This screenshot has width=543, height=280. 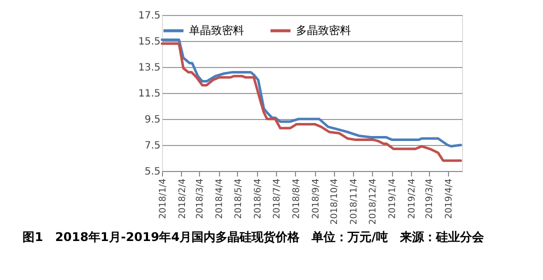 What do you see at coordinates (152, 120) in the screenshot?
I see `y-tick-label: 9.5` at bounding box center [152, 120].